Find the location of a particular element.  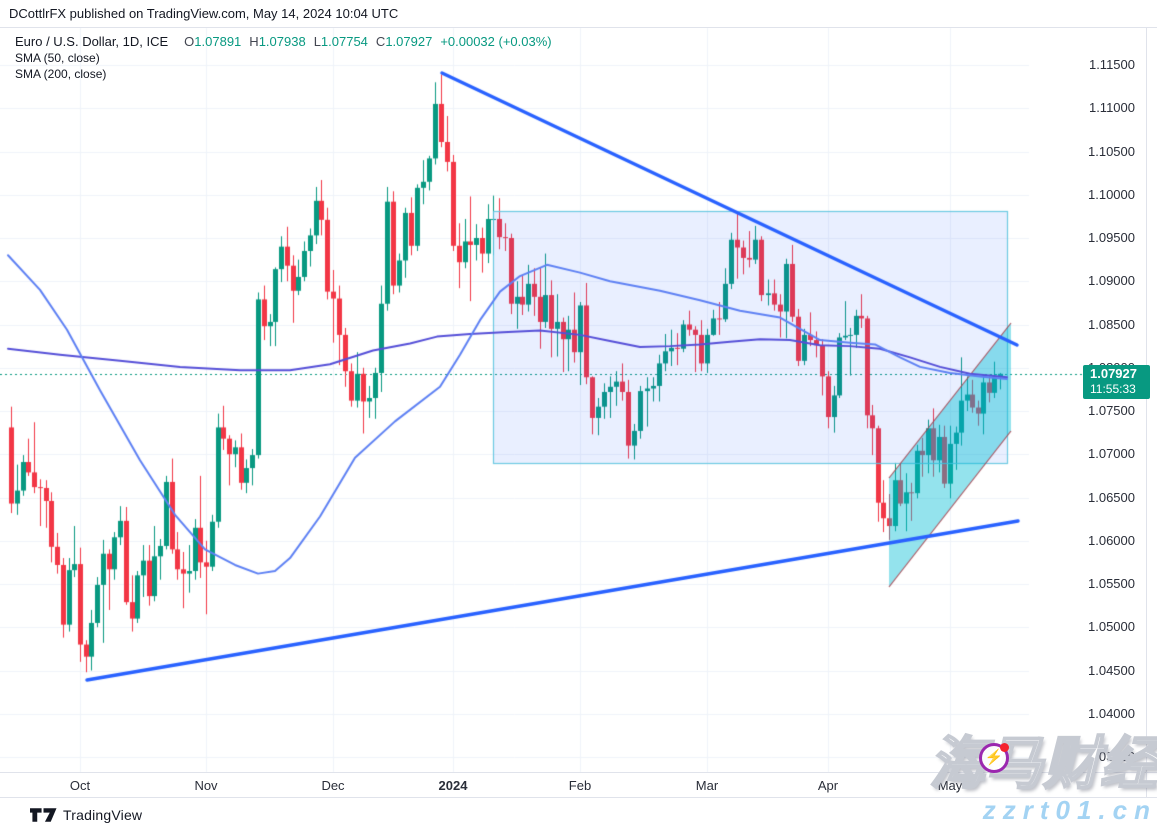

time-scale: Oct Nov Dec 2024 Feb Mar Apr May is located at coordinates (578, 785).